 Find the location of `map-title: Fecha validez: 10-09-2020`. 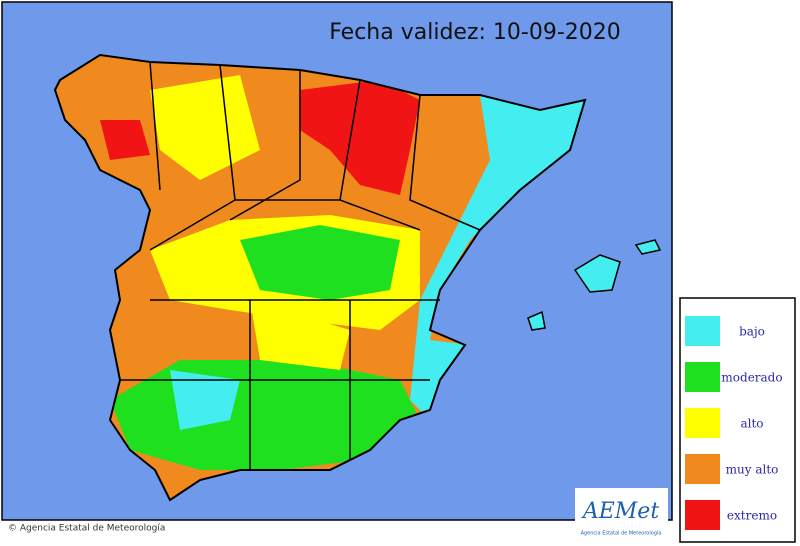

map-title: Fecha validez: 10-09-2020 is located at coordinates (475, 32).